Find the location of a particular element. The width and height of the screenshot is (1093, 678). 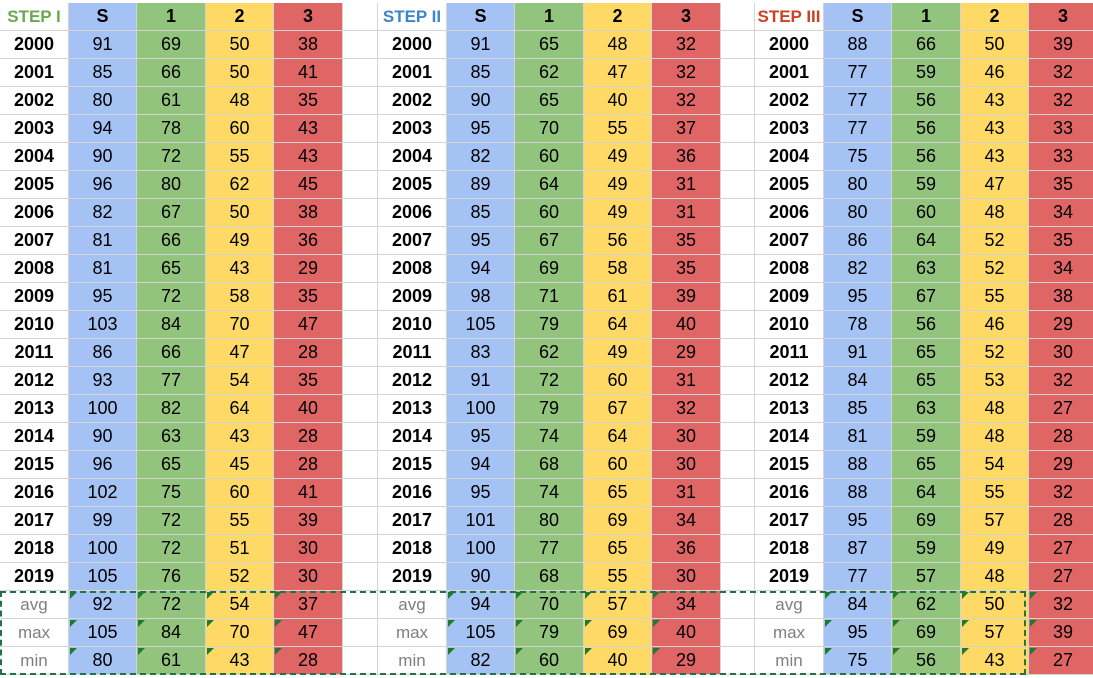

data-cell: 36 is located at coordinates (686, 157).